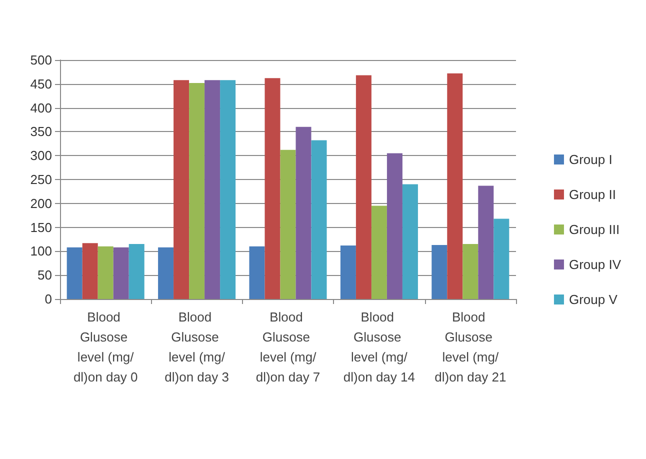  What do you see at coordinates (41, 84) in the screenshot?
I see `y-tick-label: 450` at bounding box center [41, 84].